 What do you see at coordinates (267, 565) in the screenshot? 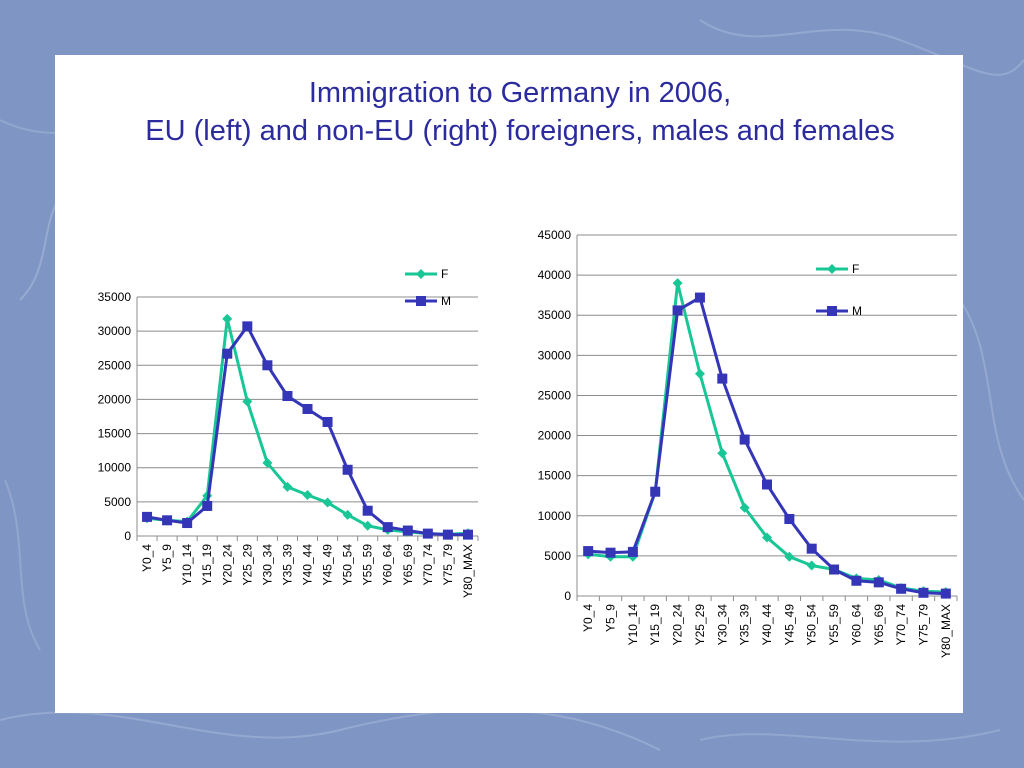
I see `x-tick-label: Y30_34` at bounding box center [267, 565].